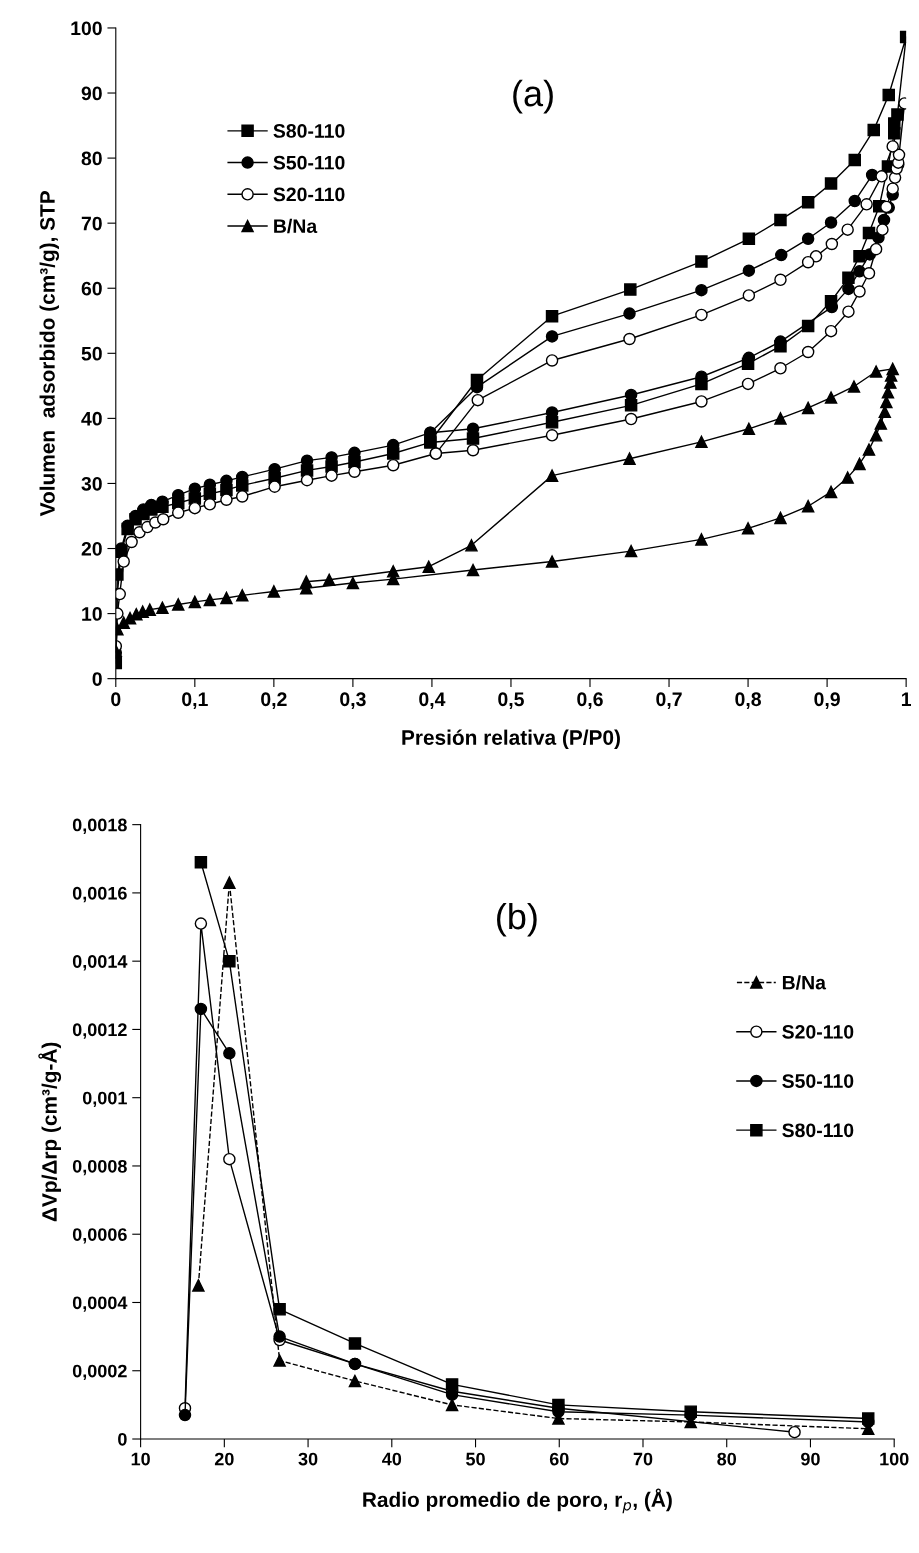  I want to click on y-tick-label: 0,0008, so click(99, 1167).